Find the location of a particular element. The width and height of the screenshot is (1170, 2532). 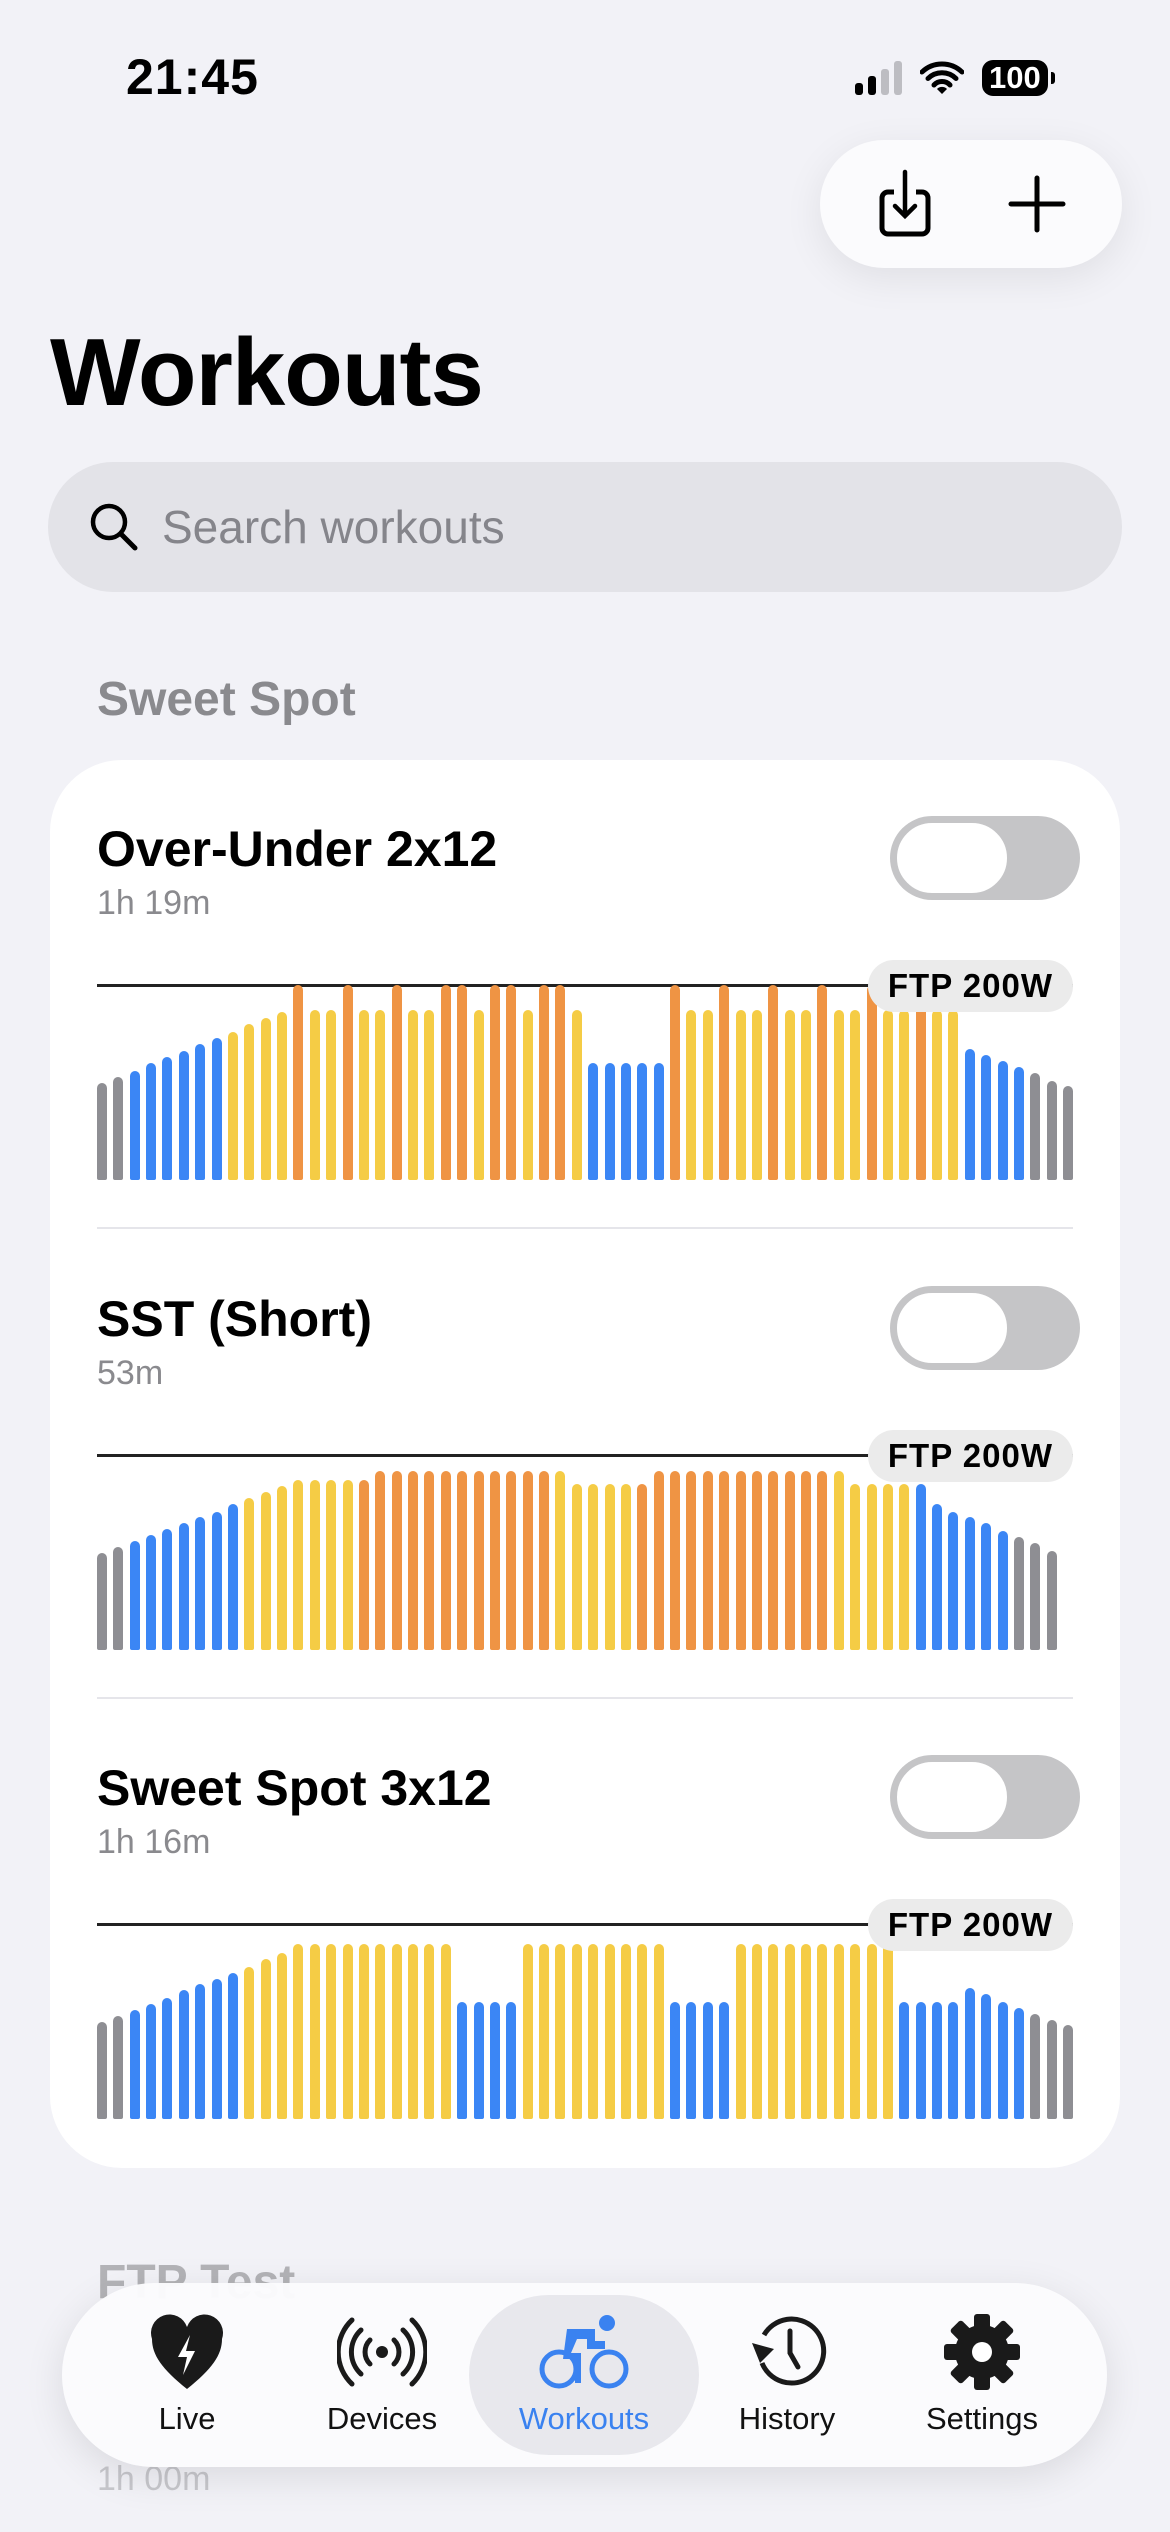

workout-chart: FTP 200W is located at coordinates (585, 1530).